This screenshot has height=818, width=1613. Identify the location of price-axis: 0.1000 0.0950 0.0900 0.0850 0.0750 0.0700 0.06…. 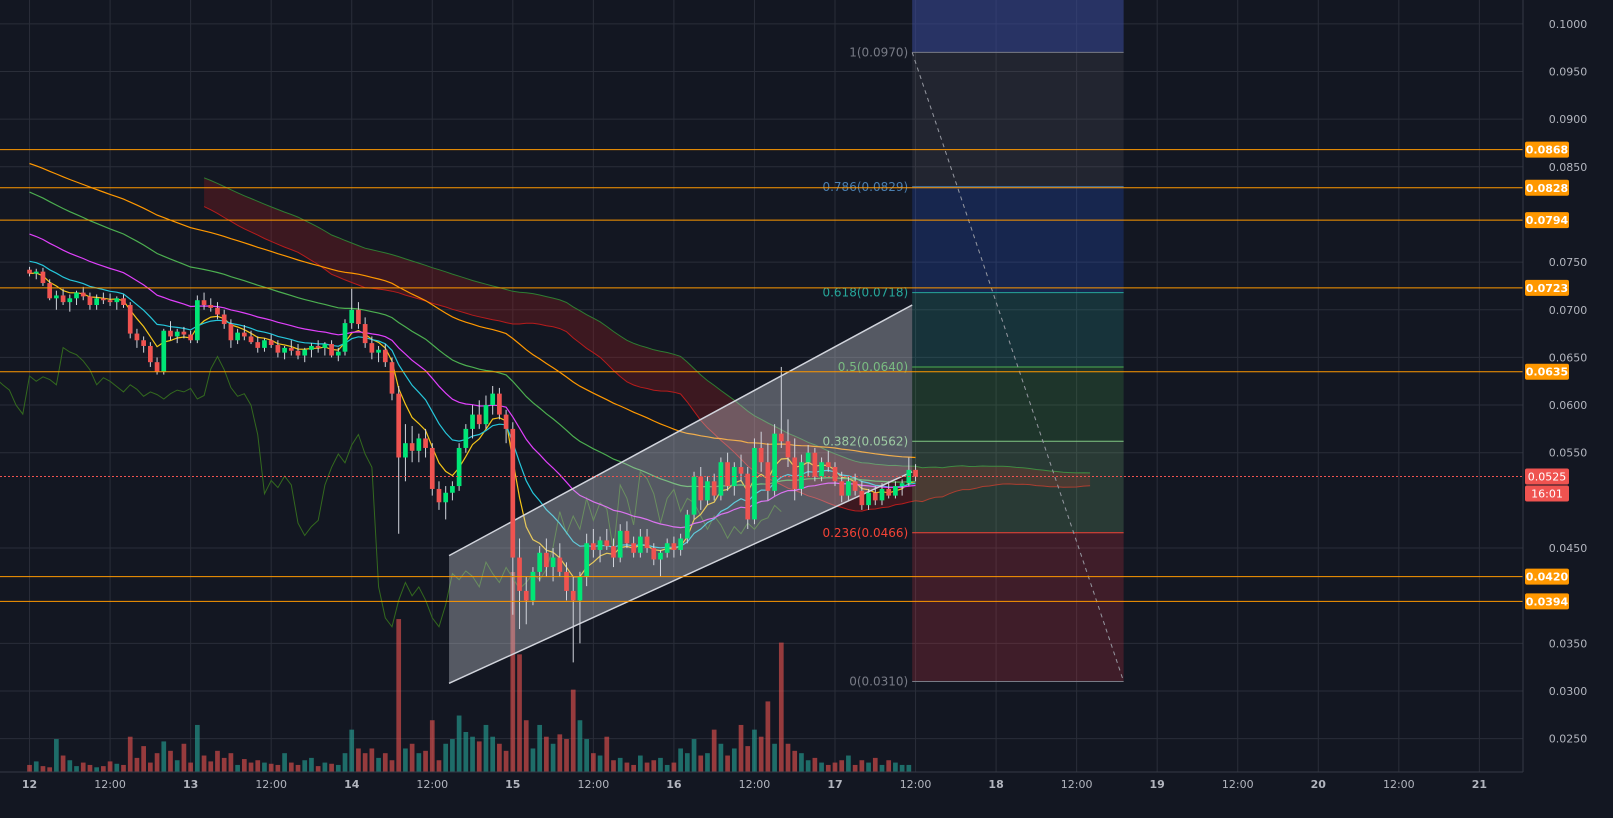
(1567, 409).